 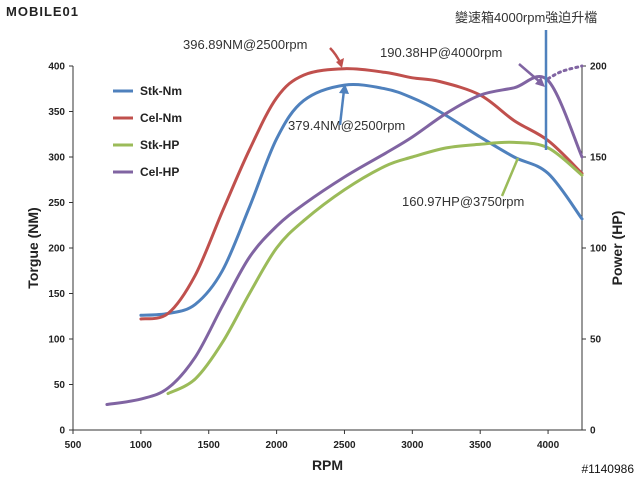 I want to click on annotation-label: 379.4NM@2500rpm, so click(x=346, y=125).